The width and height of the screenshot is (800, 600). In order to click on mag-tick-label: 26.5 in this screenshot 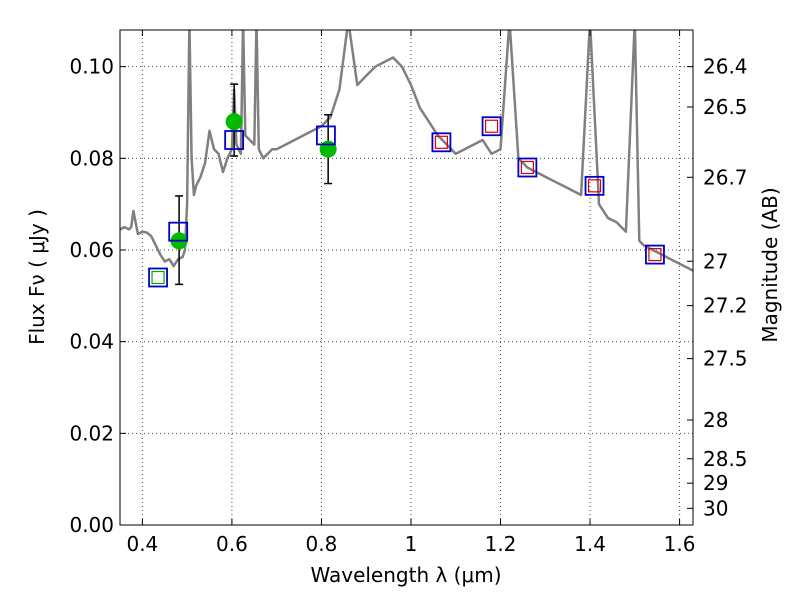, I will do `click(725, 107)`.